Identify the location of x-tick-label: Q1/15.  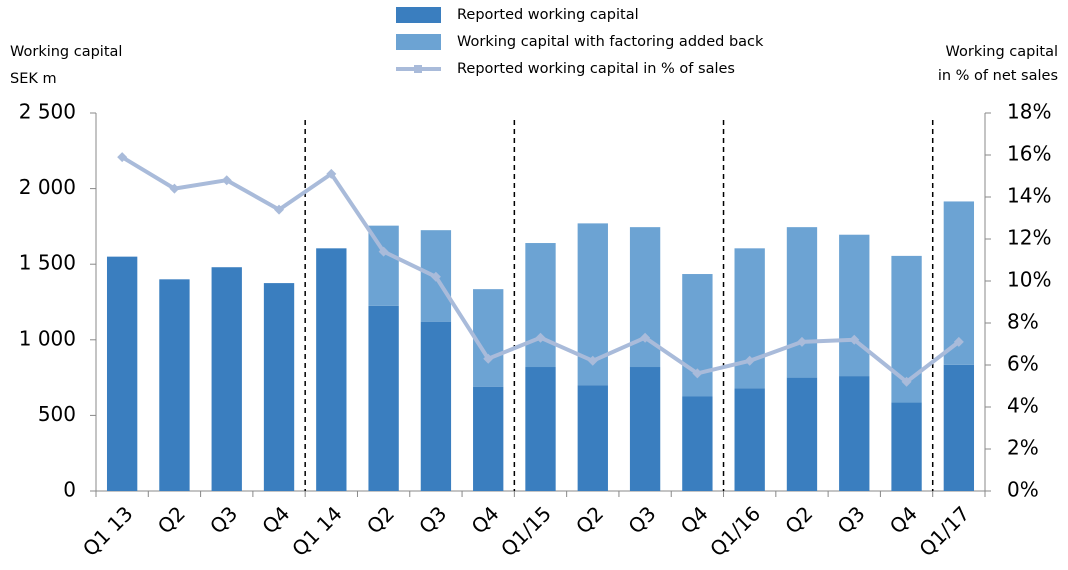
(526, 531).